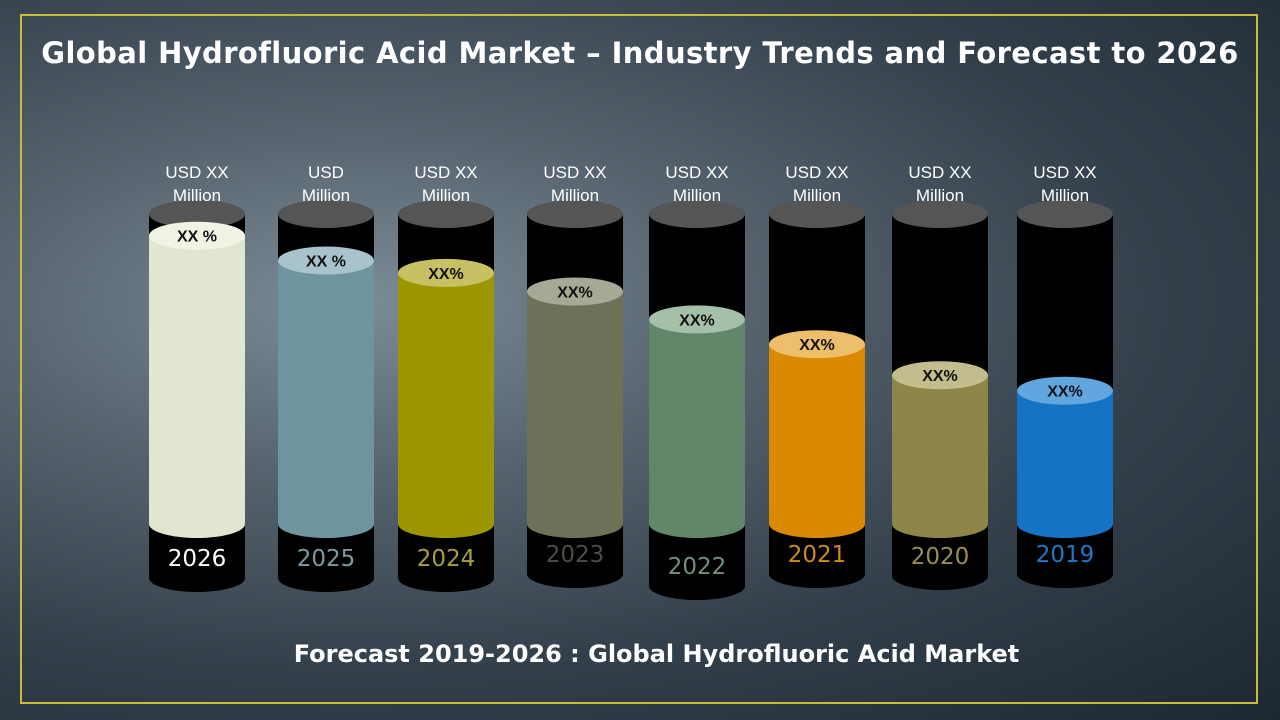  I want to click on value-label: USD, so click(326, 172).